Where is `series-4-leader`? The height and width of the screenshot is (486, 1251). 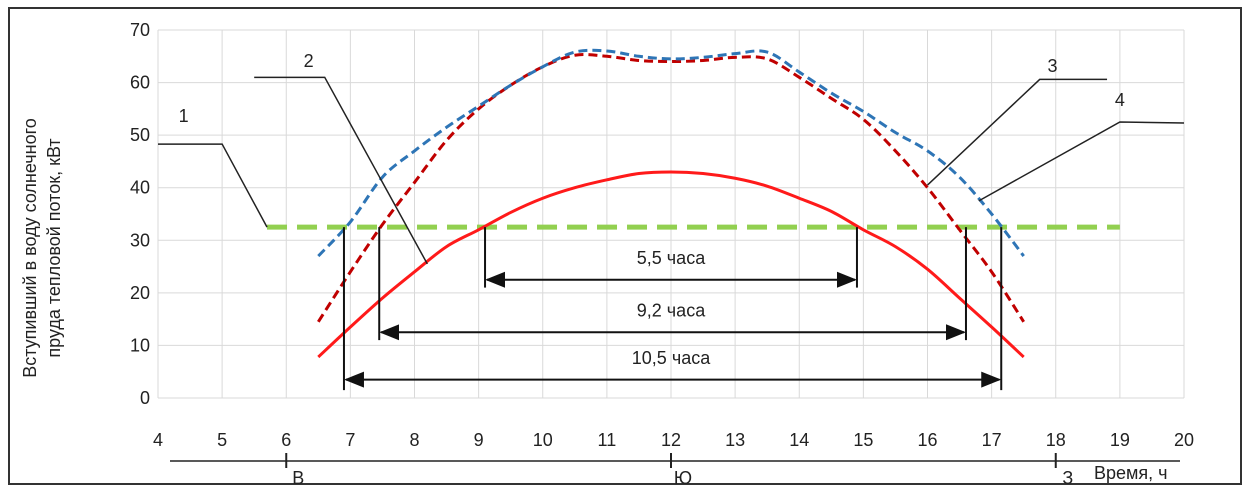 series-4-leader is located at coordinates (1081, 161).